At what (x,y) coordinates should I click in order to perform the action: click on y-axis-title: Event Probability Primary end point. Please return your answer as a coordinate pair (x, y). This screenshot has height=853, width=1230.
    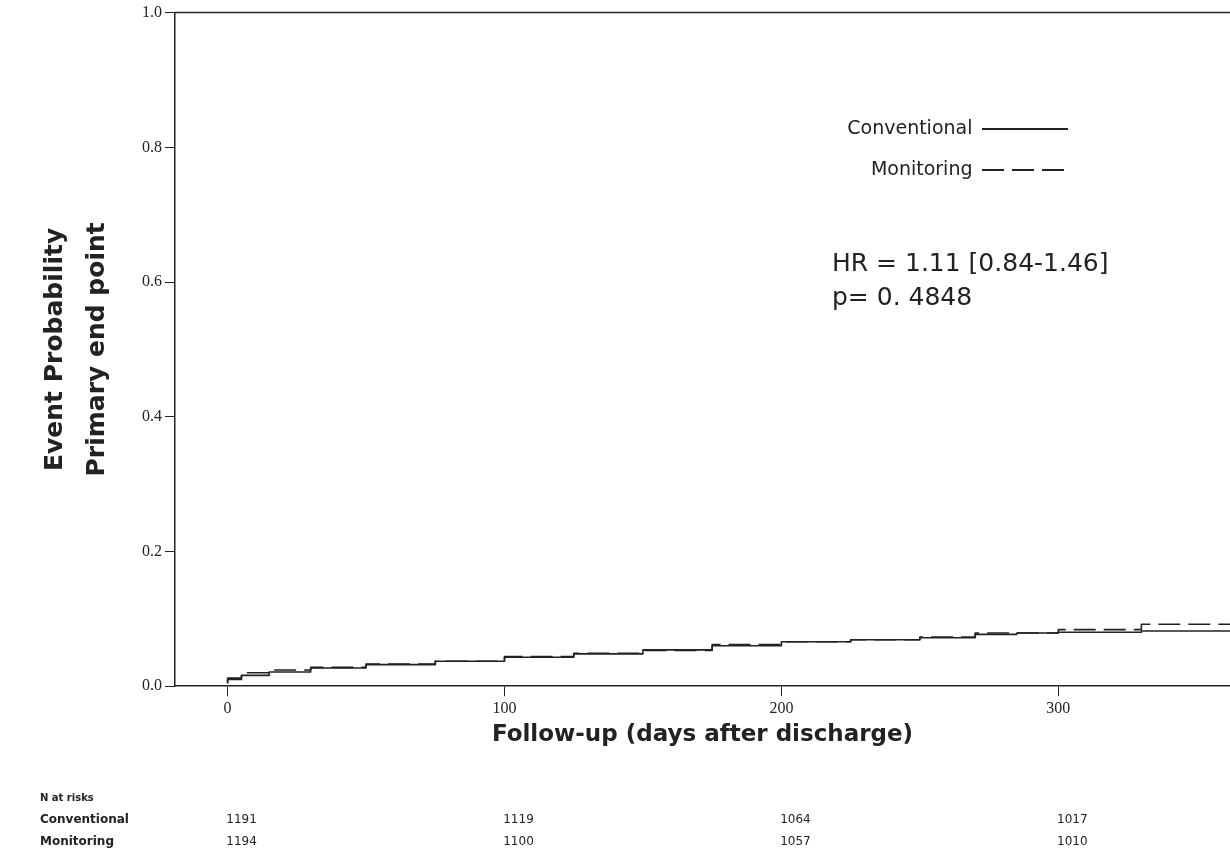
    Looking at the image, I should click on (74, 349).